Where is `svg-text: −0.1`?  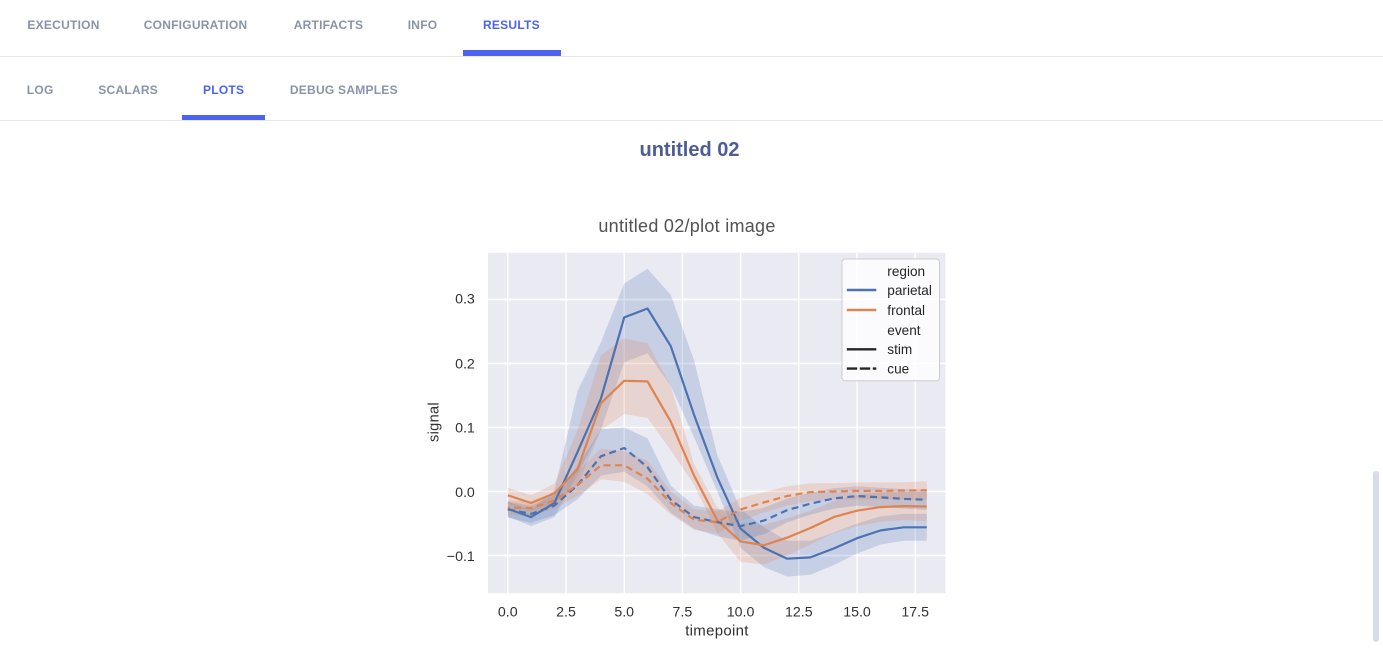 svg-text: −0.1 is located at coordinates (461, 557).